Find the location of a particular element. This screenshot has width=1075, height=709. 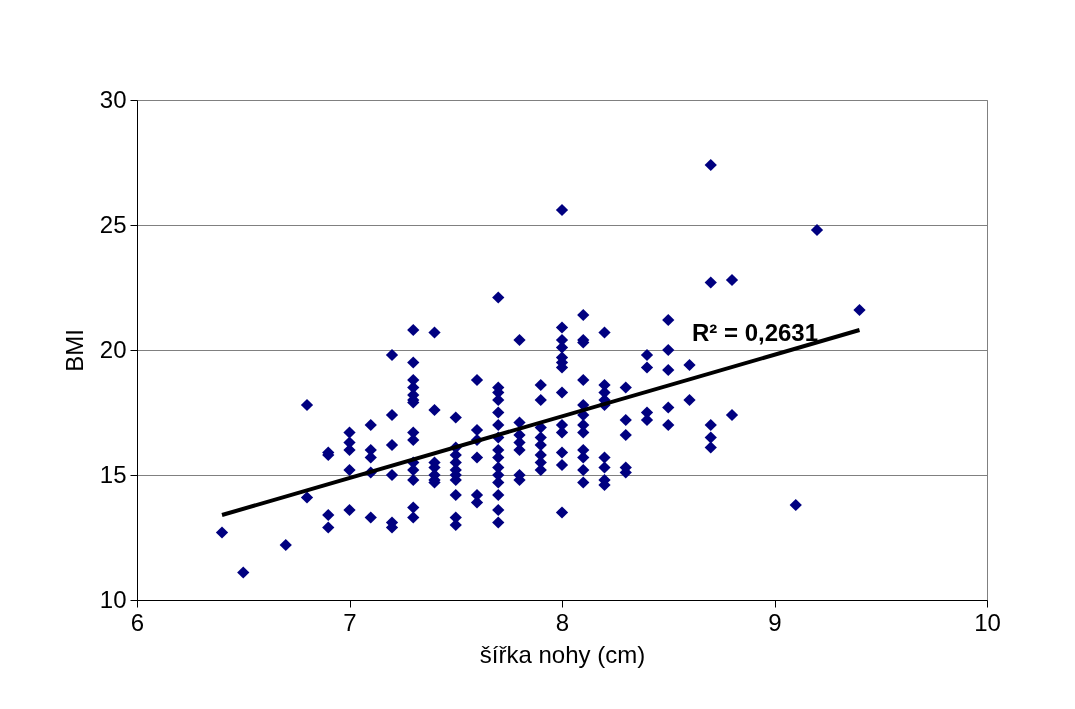

y-tick-label: 10 is located at coordinates (113, 599).